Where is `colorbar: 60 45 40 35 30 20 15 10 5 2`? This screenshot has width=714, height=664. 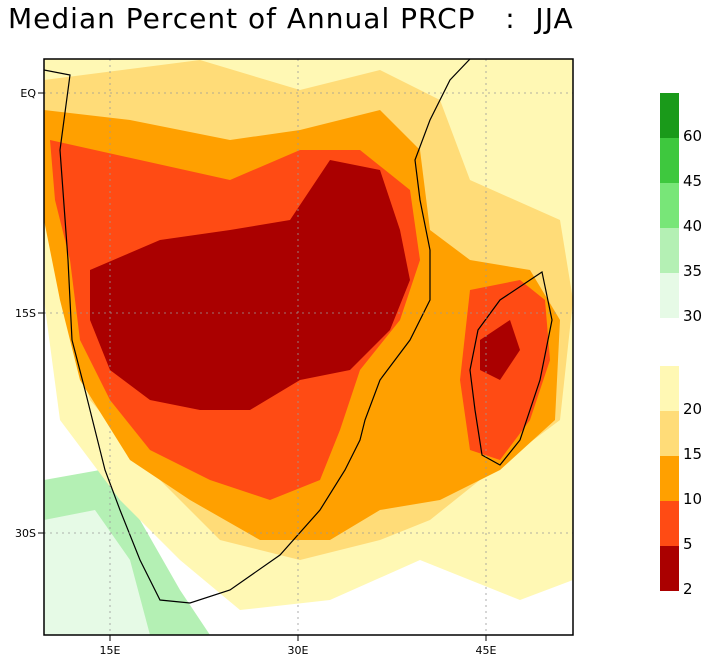 colorbar: 60 45 40 35 30 20 15 10 5 2 is located at coordinates (681, 345).